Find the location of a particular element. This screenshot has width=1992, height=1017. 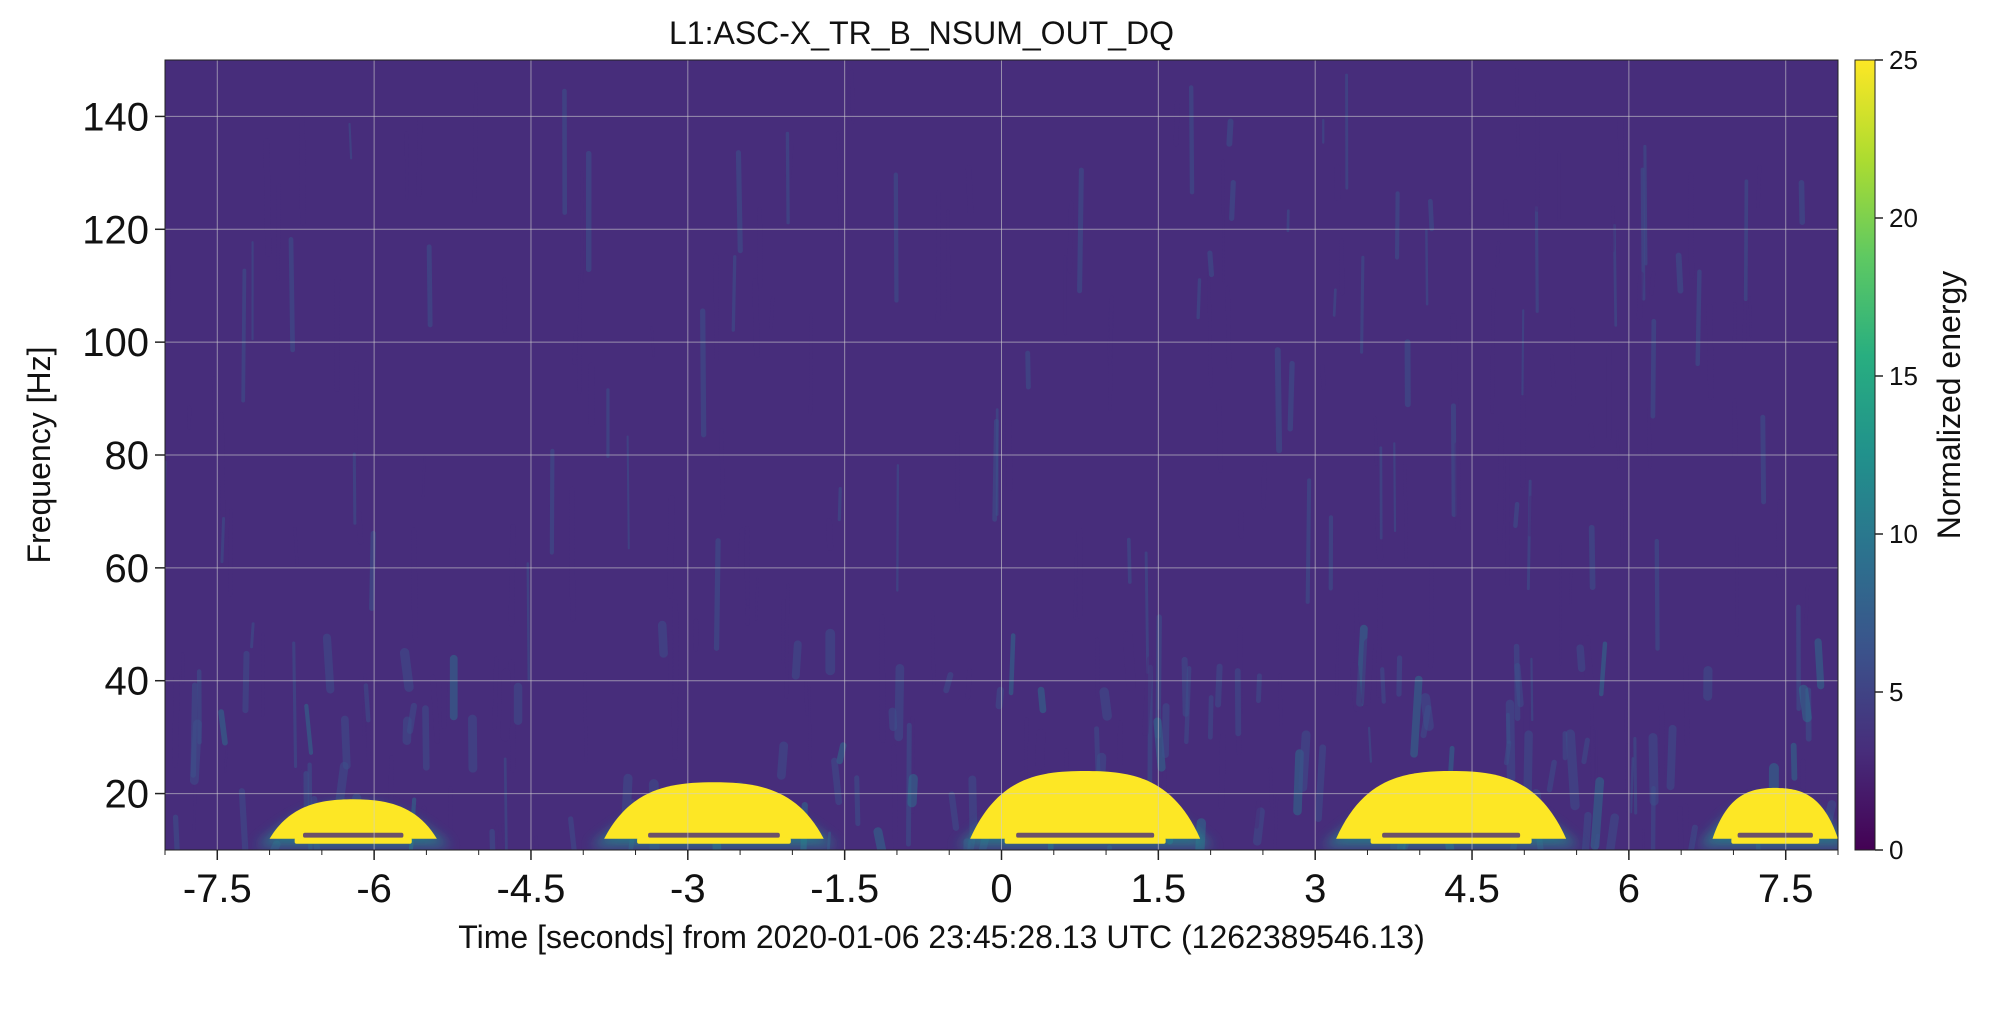

colorbar-label: Normalized energy is located at coordinates (1949, 405).